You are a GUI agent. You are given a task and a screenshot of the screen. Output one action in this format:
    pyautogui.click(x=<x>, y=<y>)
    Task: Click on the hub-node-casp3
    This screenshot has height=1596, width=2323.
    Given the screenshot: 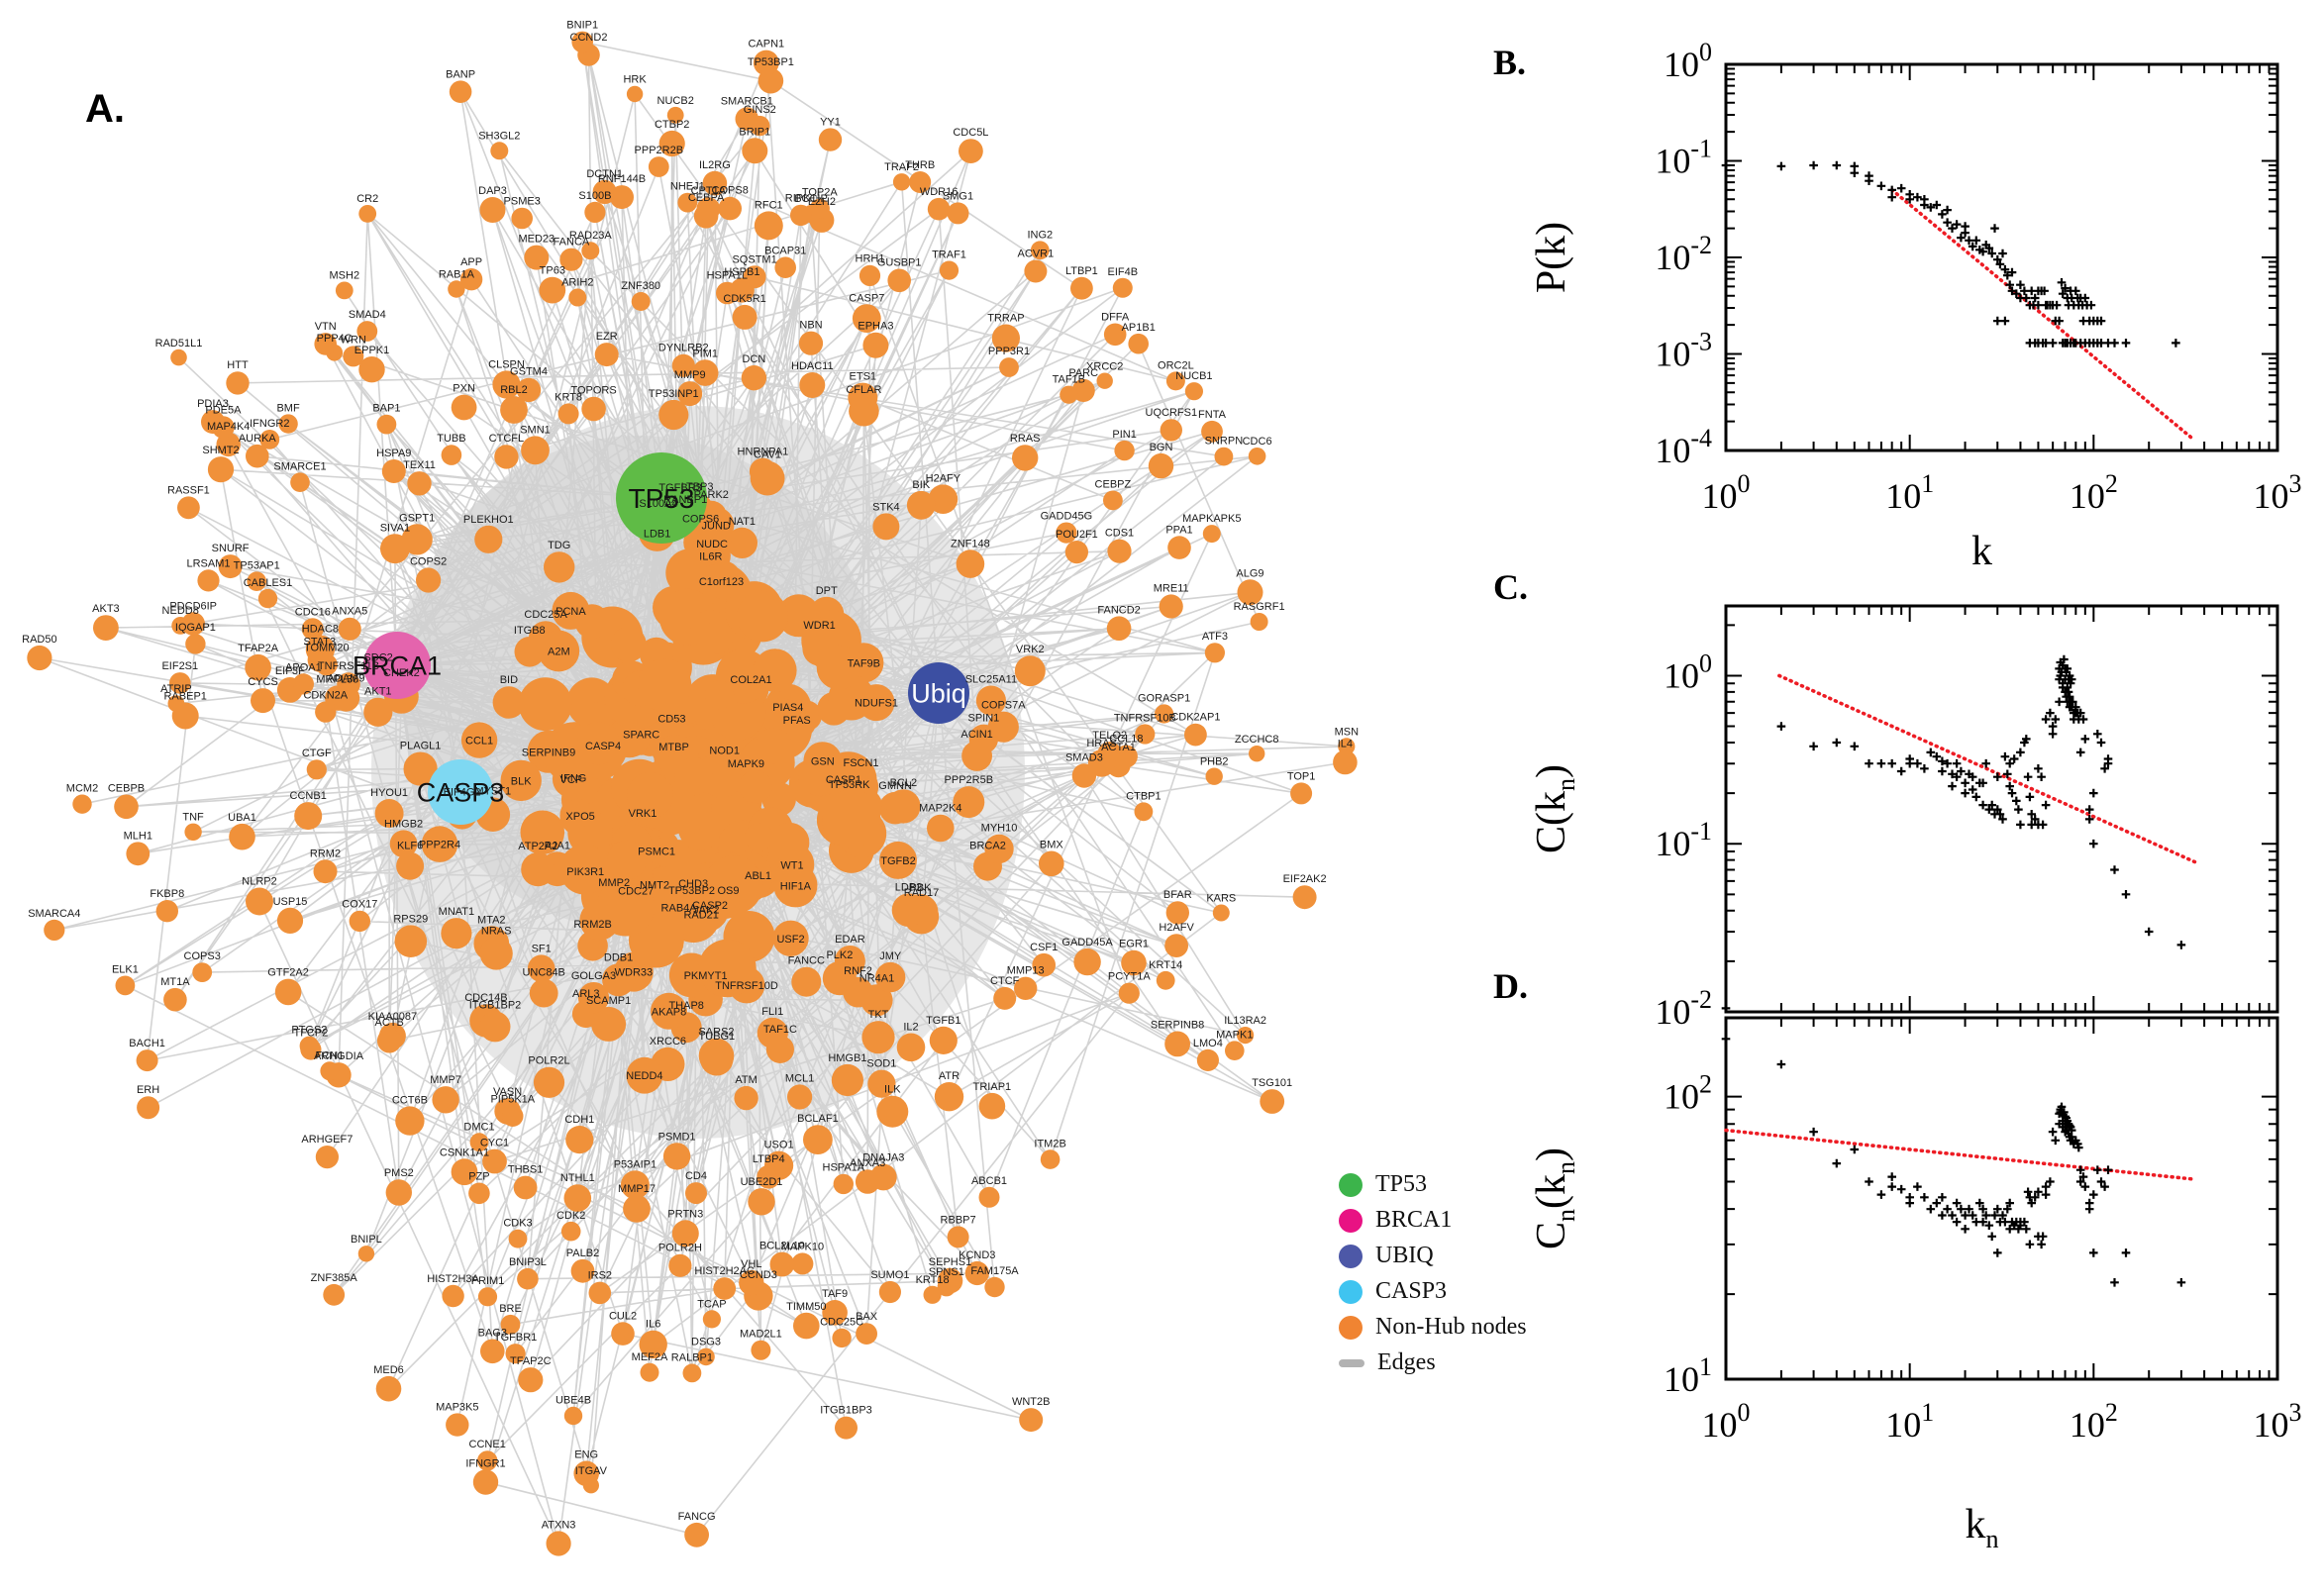 What is the action you would take?
    pyautogui.click(x=460, y=792)
    